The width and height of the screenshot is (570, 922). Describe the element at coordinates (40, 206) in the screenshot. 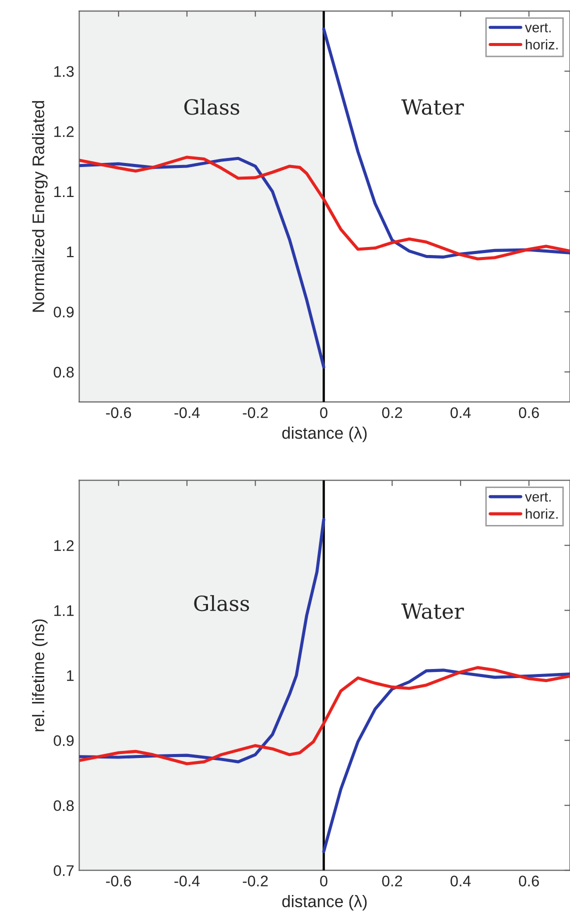

I see `y-axis-title: Normalized Energy Radiated` at that location.